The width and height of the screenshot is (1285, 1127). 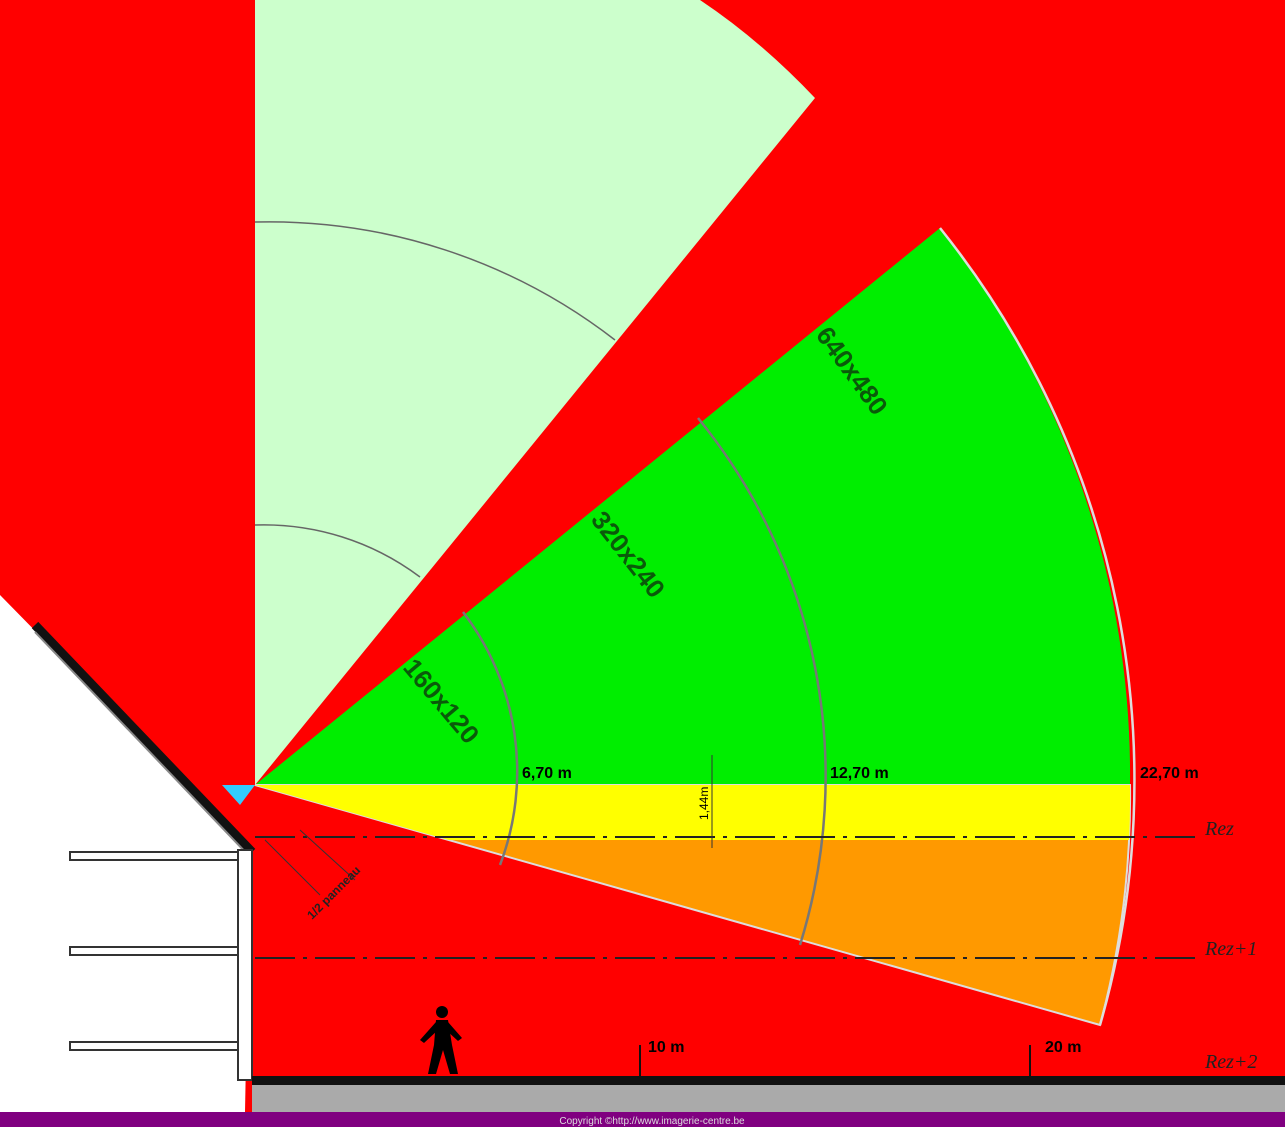 What do you see at coordinates (1169, 773) in the screenshot?
I see `distance-label: 22,70 m` at bounding box center [1169, 773].